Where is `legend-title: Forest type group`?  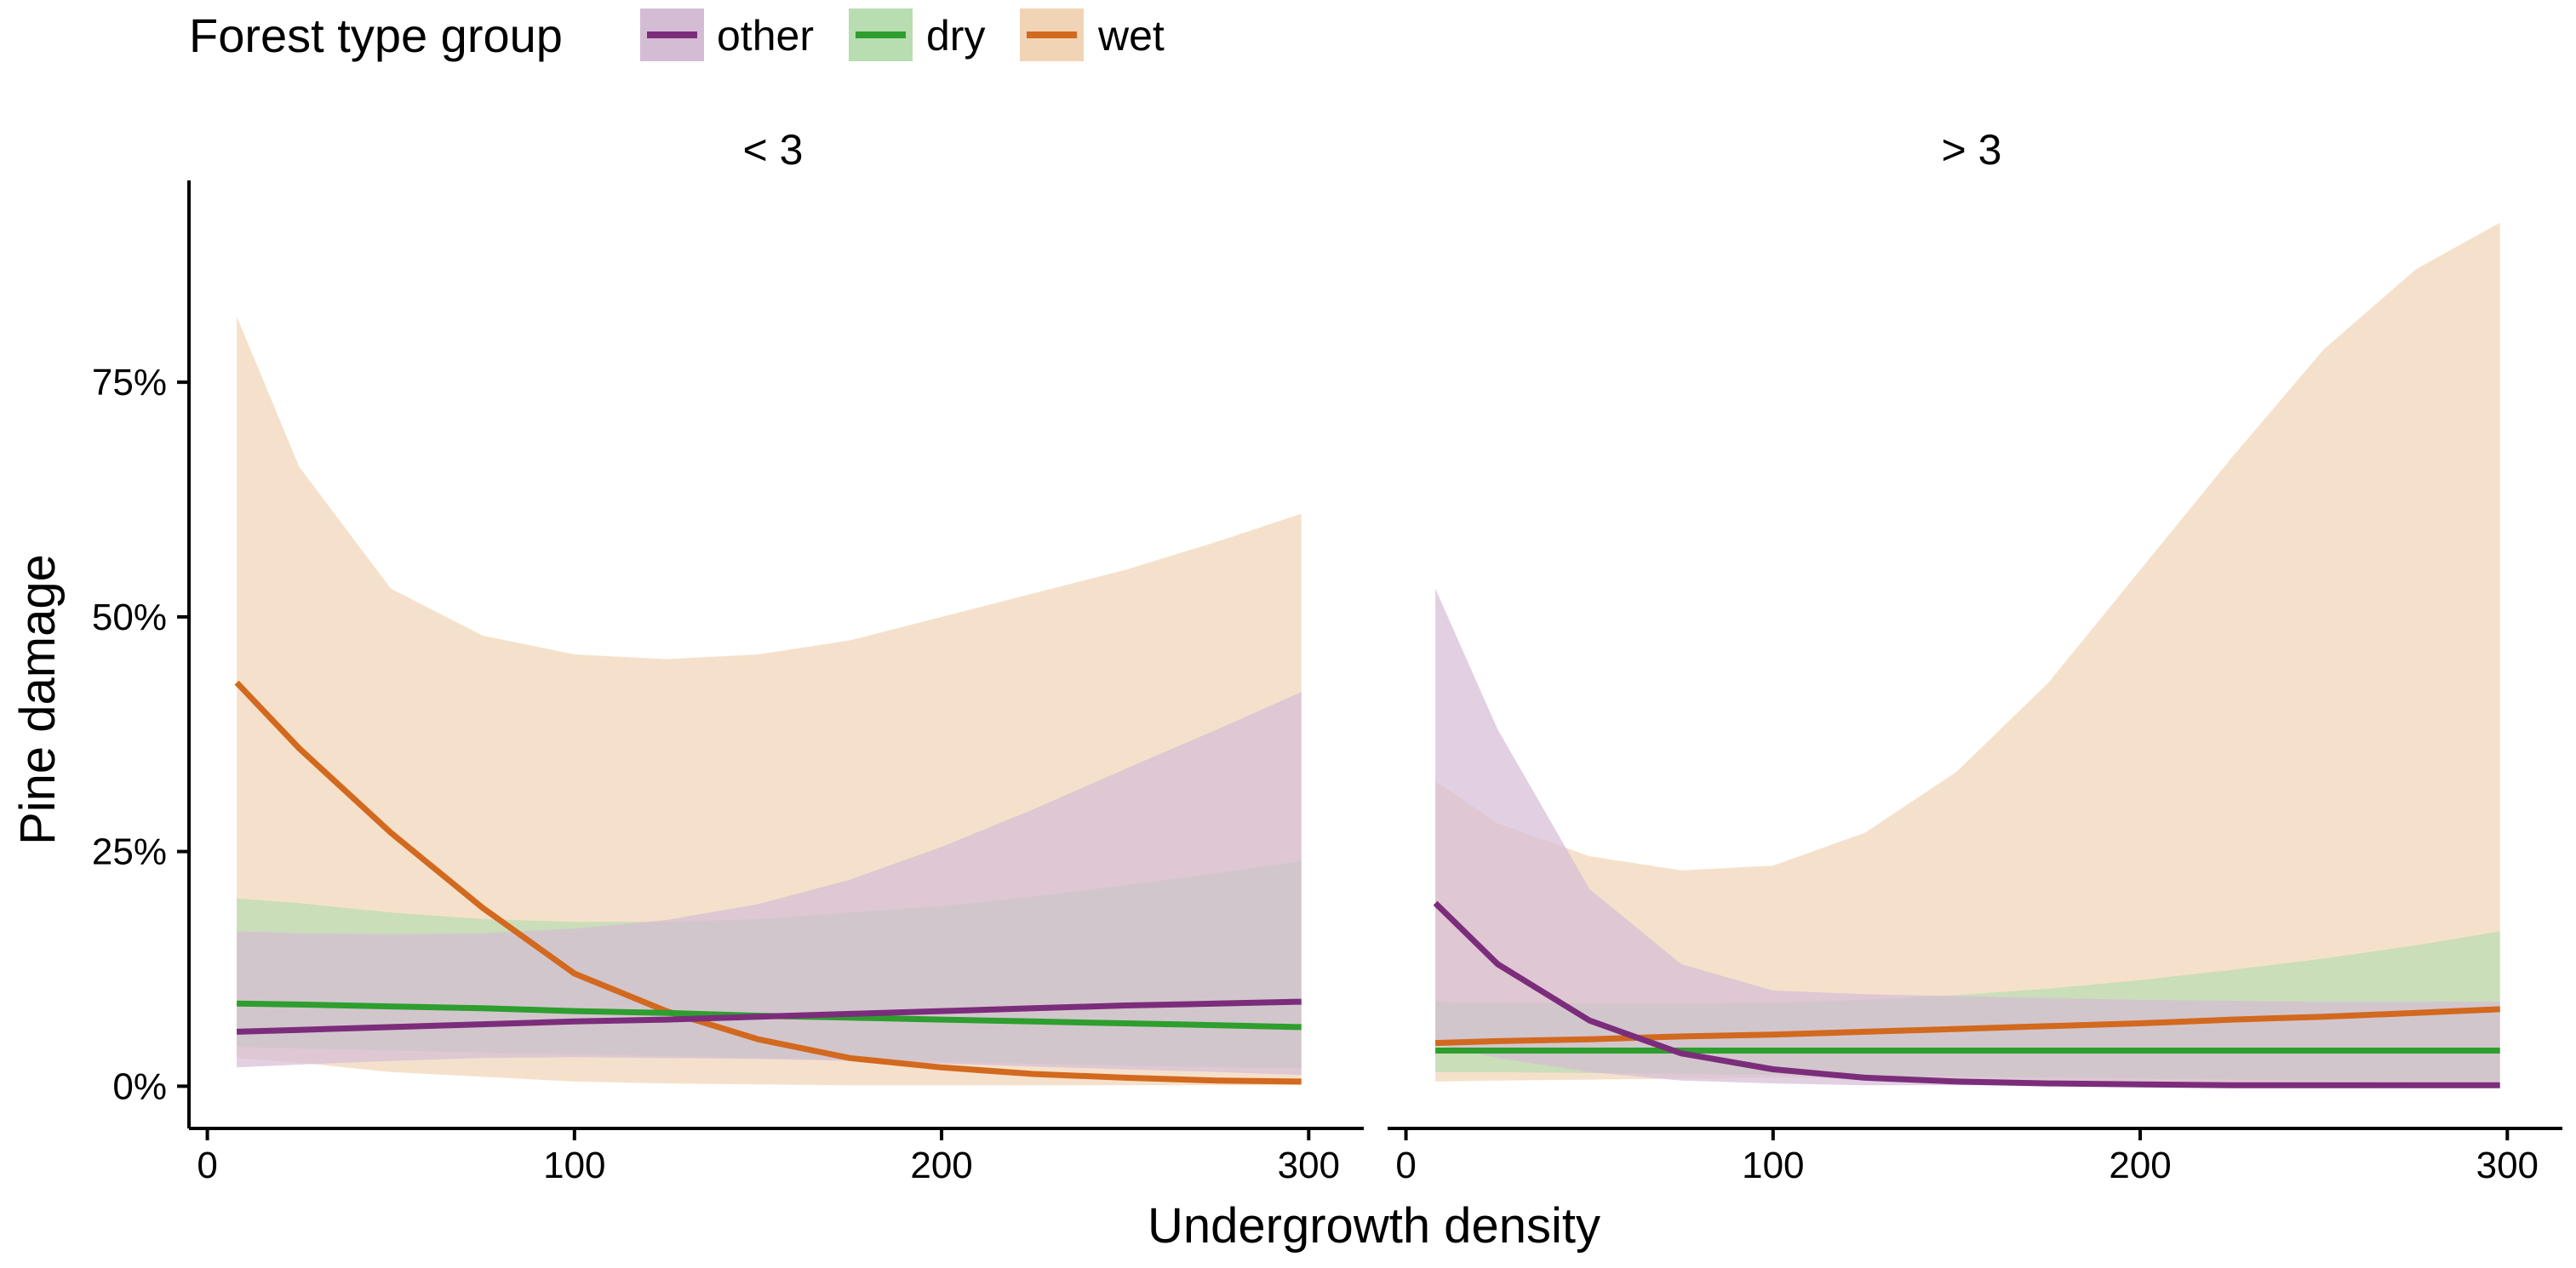 legend-title: Forest type group is located at coordinates (376, 35).